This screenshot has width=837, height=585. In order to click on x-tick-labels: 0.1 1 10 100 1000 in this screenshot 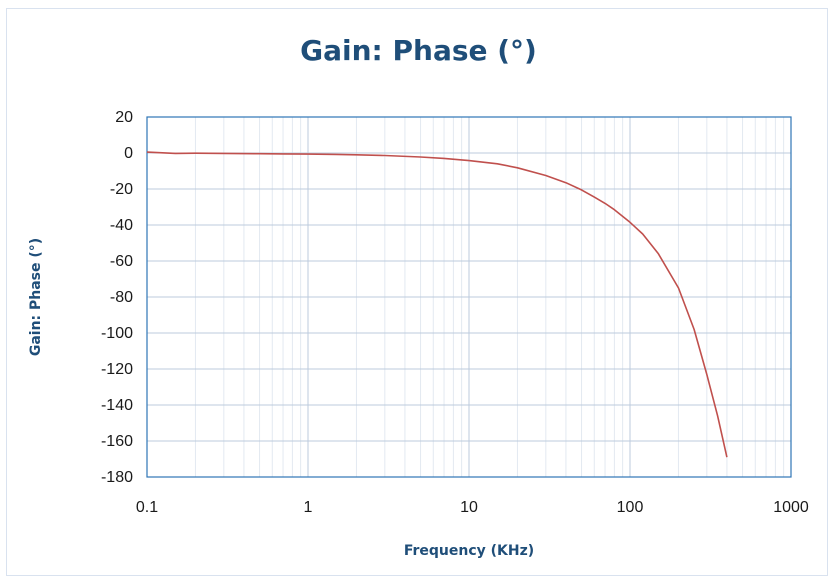, I will do `click(472, 507)`.